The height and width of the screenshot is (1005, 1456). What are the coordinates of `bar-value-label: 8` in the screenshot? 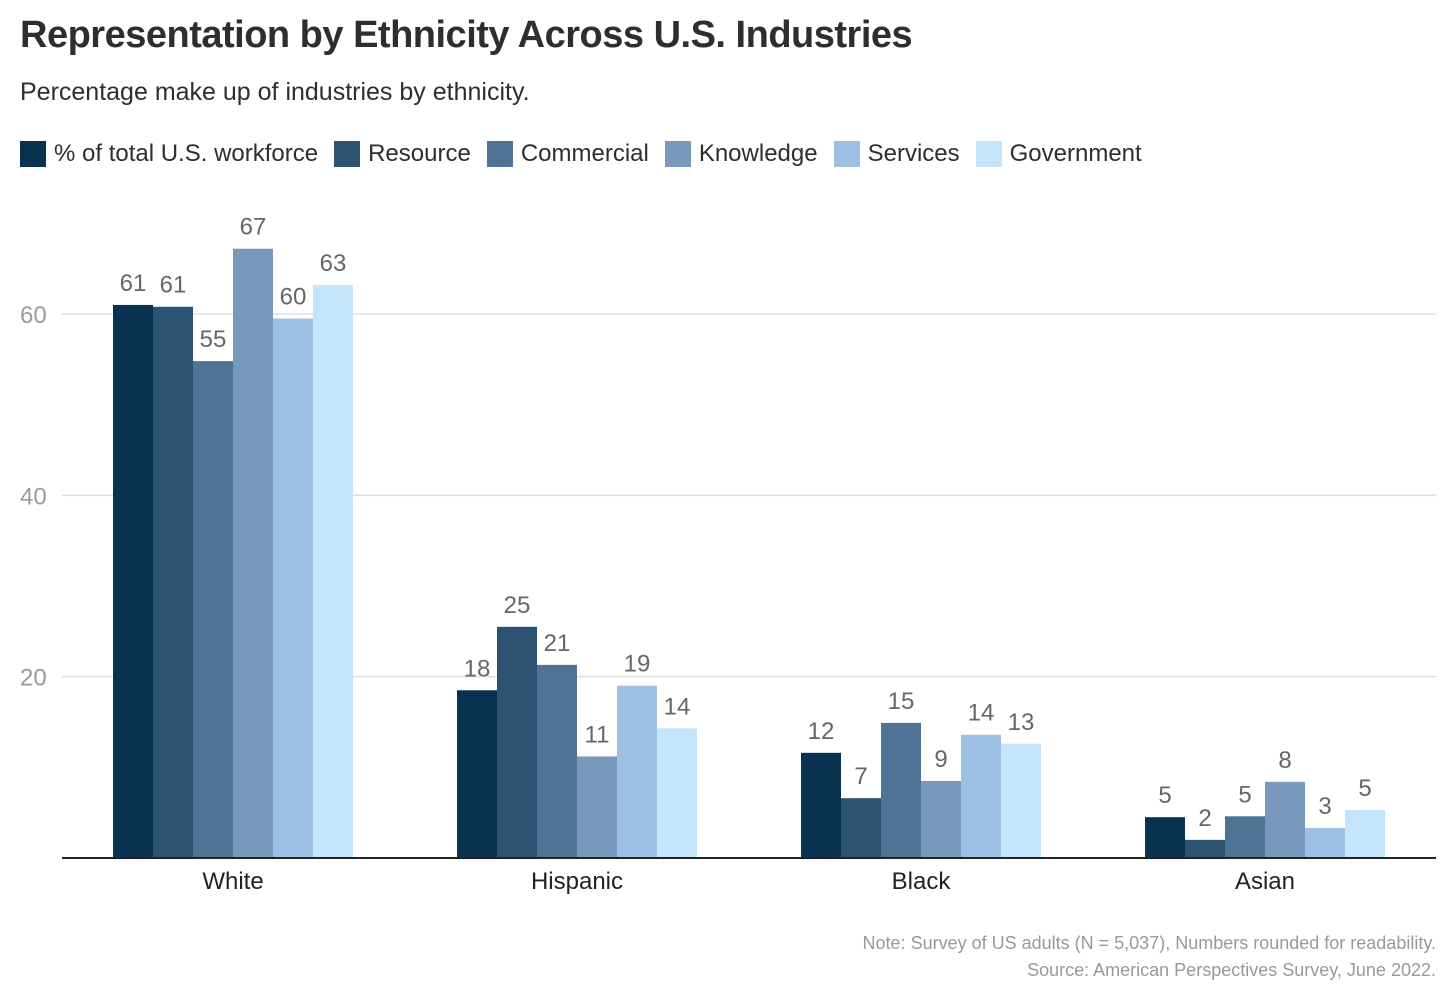 It's located at (1284, 760).